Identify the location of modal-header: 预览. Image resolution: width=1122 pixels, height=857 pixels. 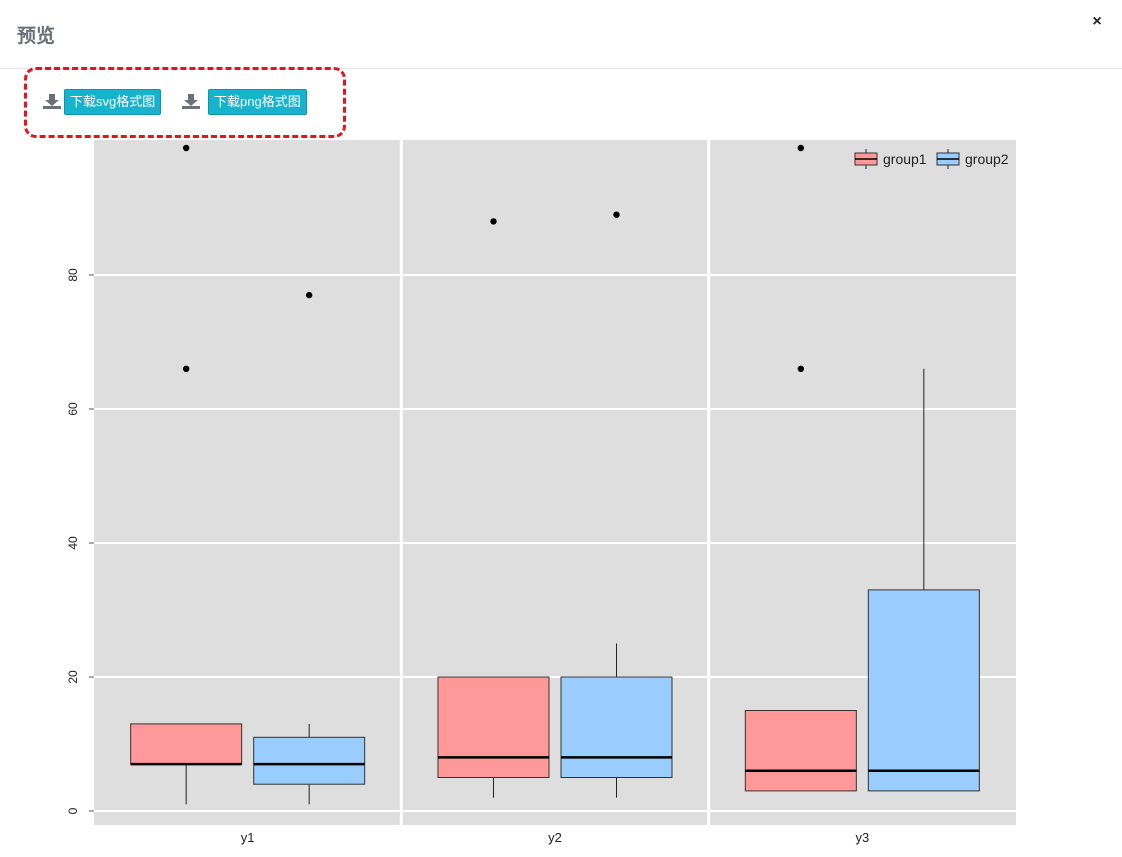
(561, 34).